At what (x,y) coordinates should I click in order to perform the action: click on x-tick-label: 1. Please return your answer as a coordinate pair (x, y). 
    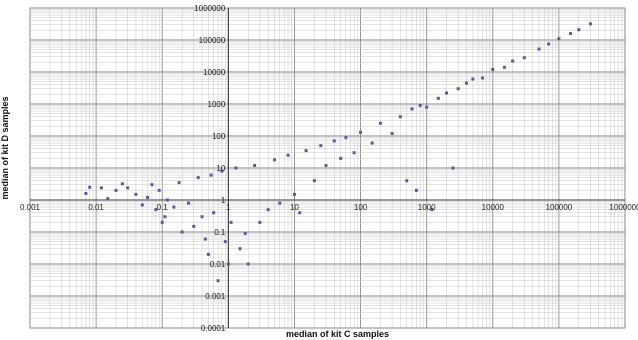
    Looking at the image, I should click on (228, 207).